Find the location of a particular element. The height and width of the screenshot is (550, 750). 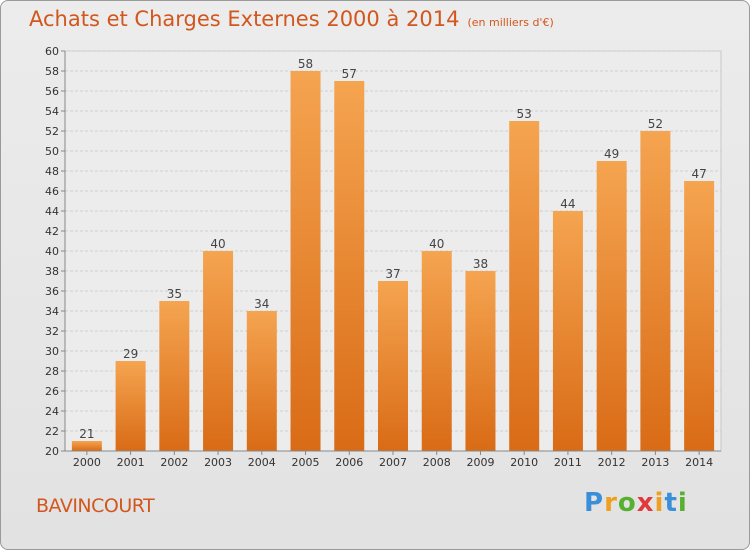

bar-value-label: 38 is located at coordinates (480, 264).